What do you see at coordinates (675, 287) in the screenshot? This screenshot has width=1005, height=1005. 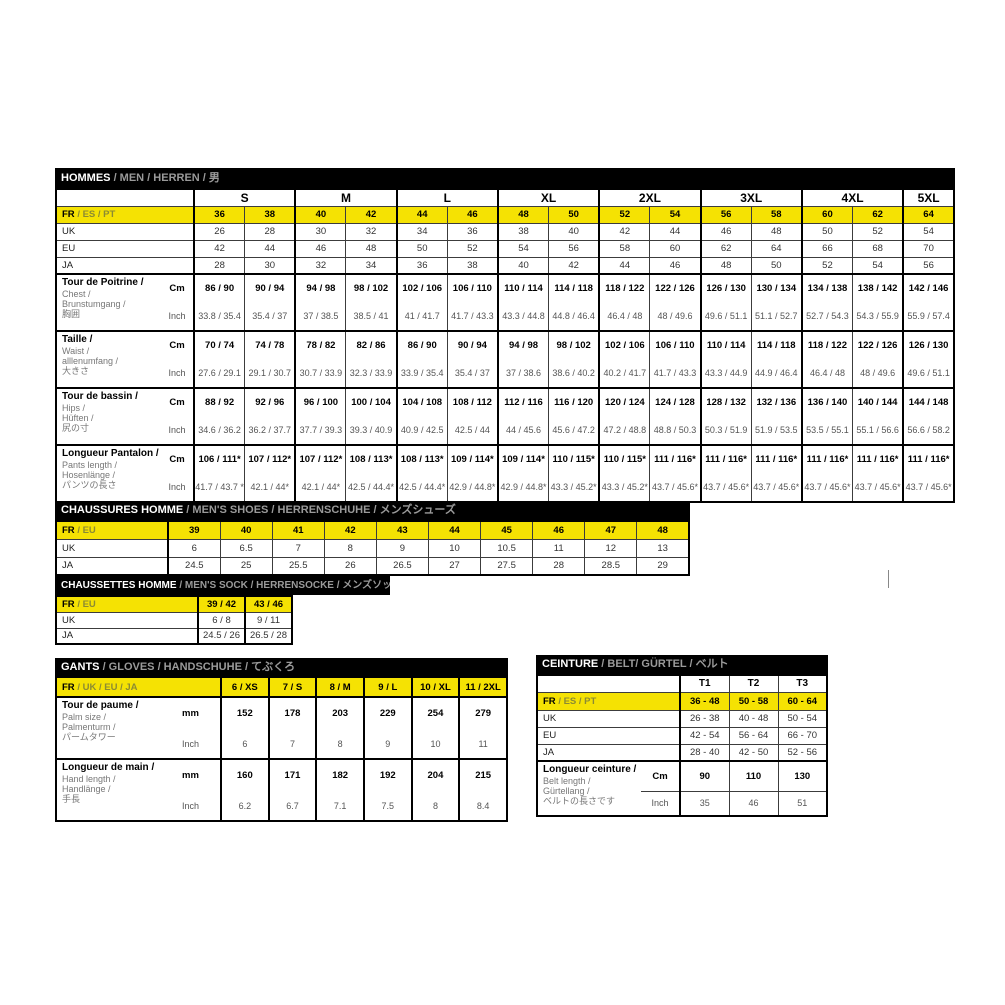 I see `value-cell: 122 / 126` at bounding box center [675, 287].